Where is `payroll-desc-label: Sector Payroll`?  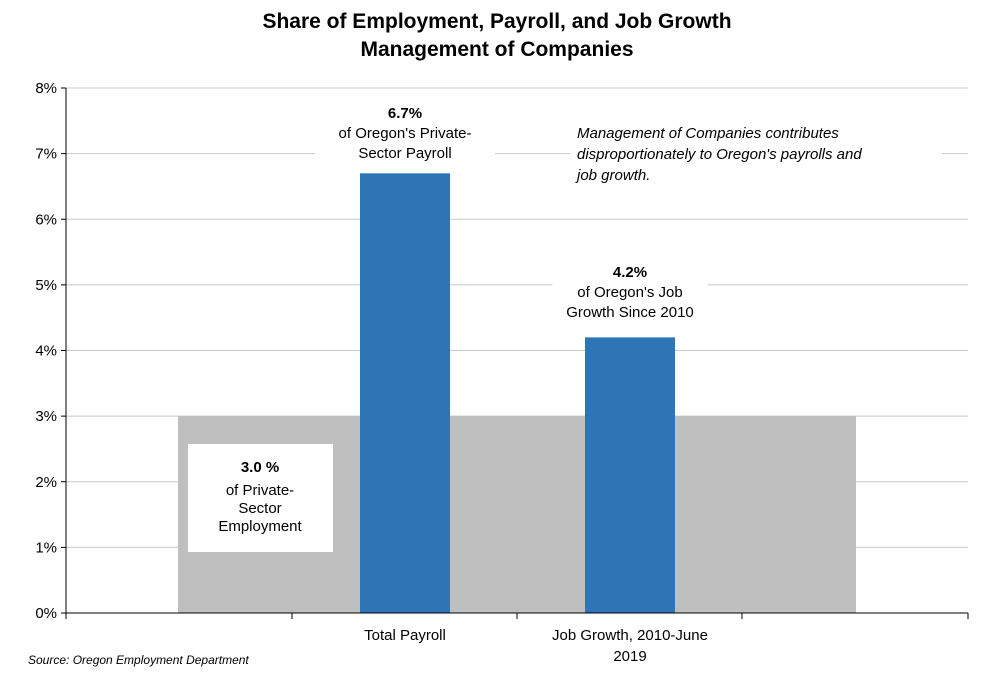 payroll-desc-label: Sector Payroll is located at coordinates (404, 153).